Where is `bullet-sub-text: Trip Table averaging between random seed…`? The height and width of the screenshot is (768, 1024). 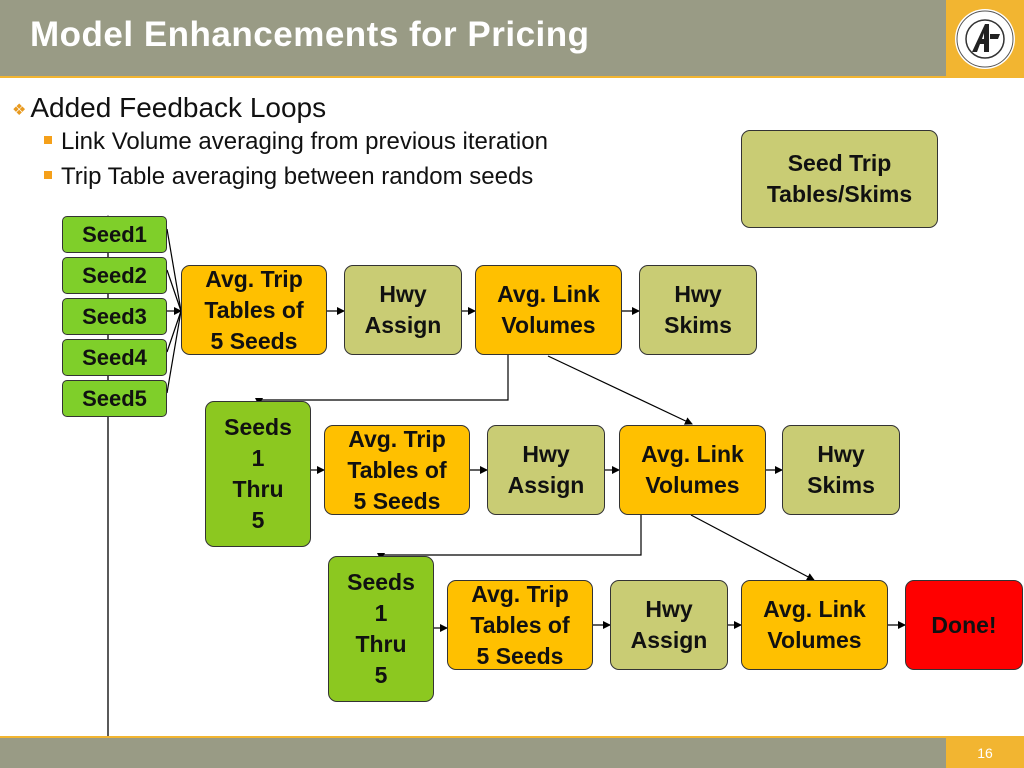
bullet-sub-text: Trip Table averaging between random seed… is located at coordinates (297, 176).